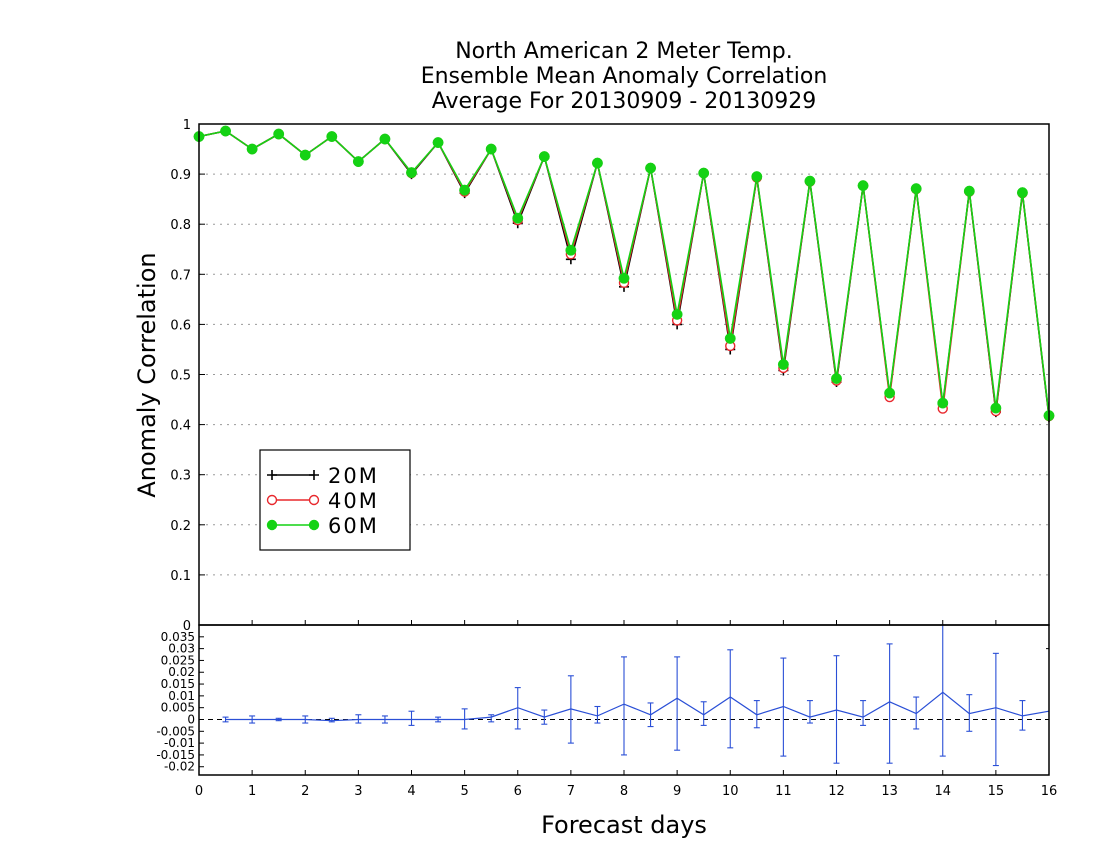 The image size is (1100, 850). I want to click on y-tick-label: 0.7, so click(180, 275).